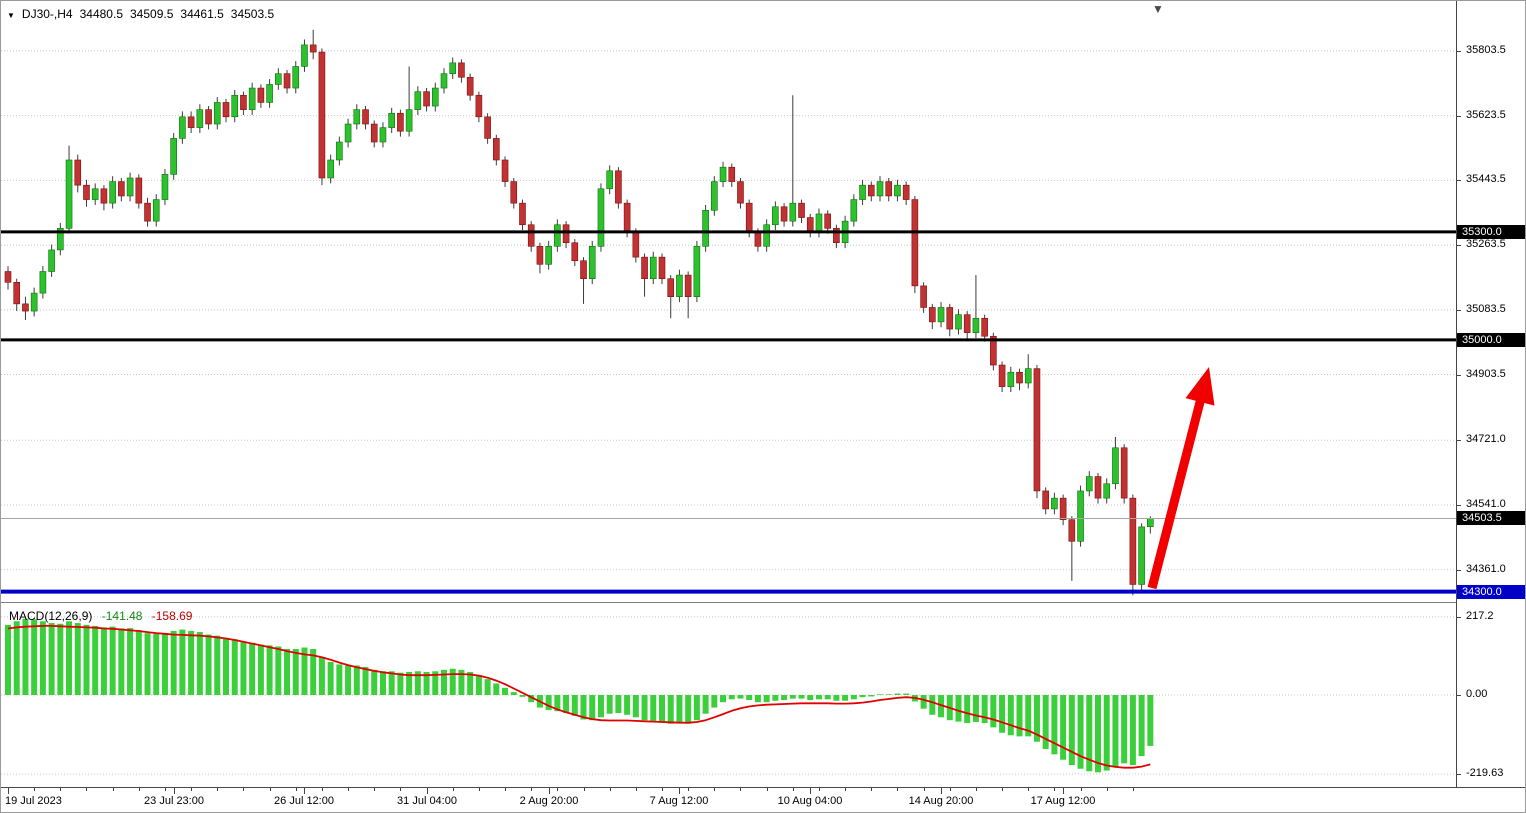 This screenshot has width=1526, height=813. Describe the element at coordinates (1158, 9) in the screenshot. I see `chart-shift-marker-icon: ▼` at that location.